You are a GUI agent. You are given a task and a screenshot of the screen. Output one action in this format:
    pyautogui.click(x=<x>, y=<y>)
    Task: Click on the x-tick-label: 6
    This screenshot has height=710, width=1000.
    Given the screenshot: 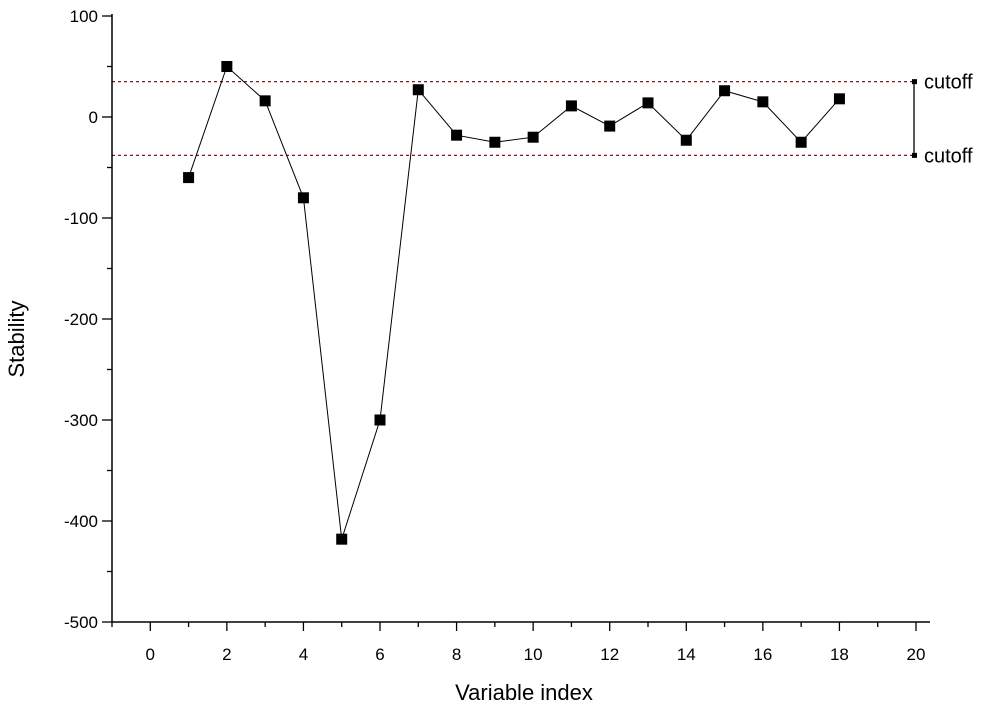 What is the action you would take?
    pyautogui.click(x=379, y=654)
    